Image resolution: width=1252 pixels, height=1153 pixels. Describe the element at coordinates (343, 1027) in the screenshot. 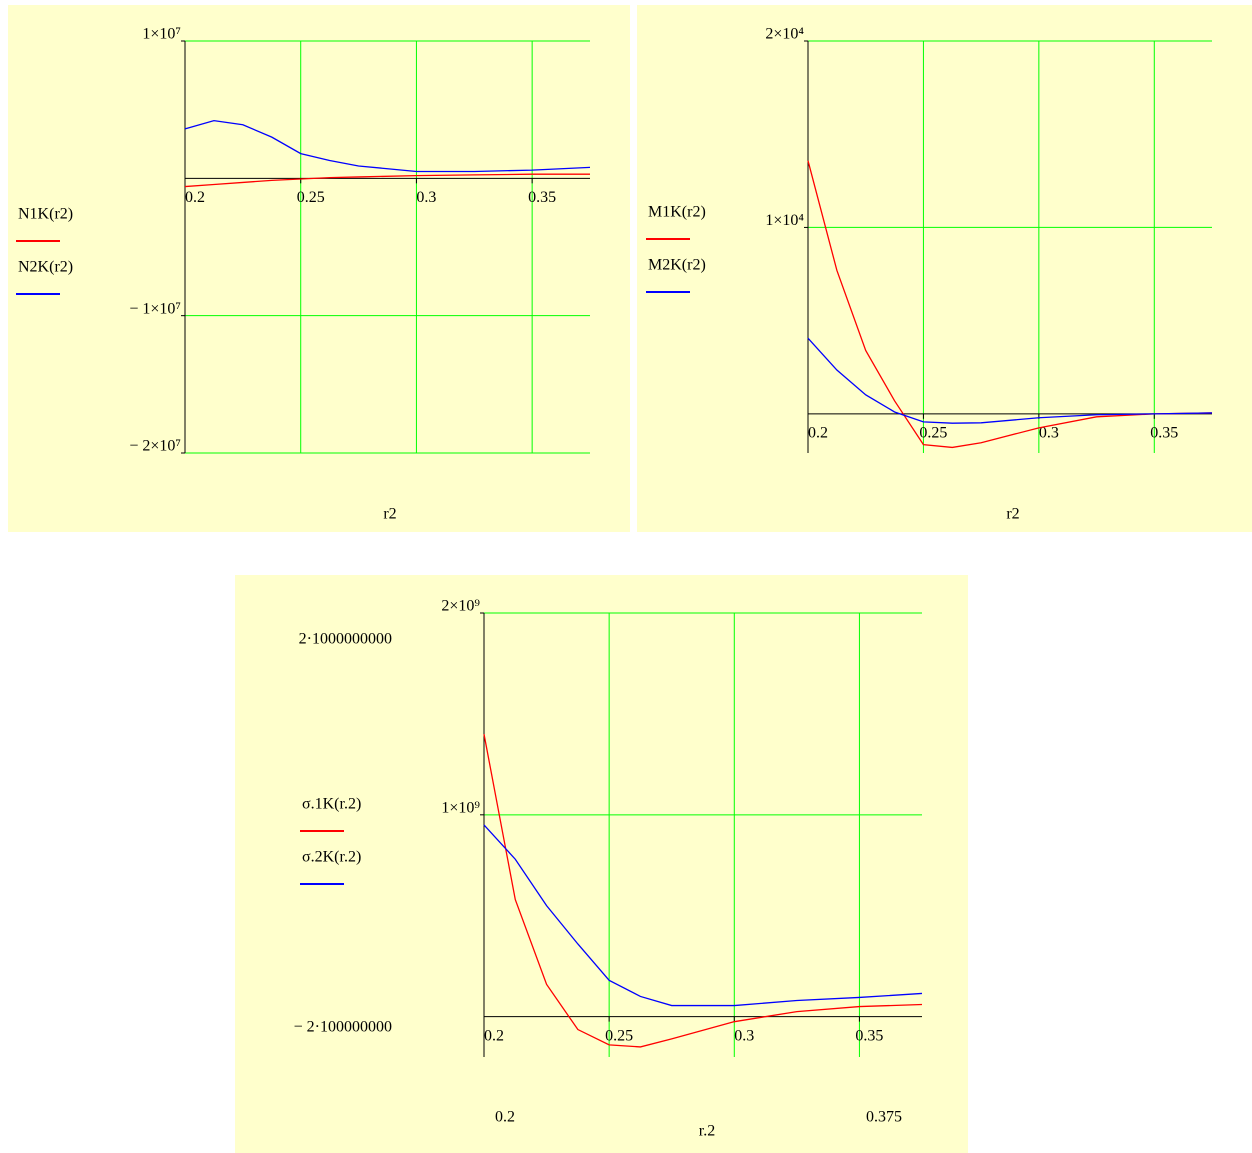

I see `y-limit-label: − 2·100000000` at that location.